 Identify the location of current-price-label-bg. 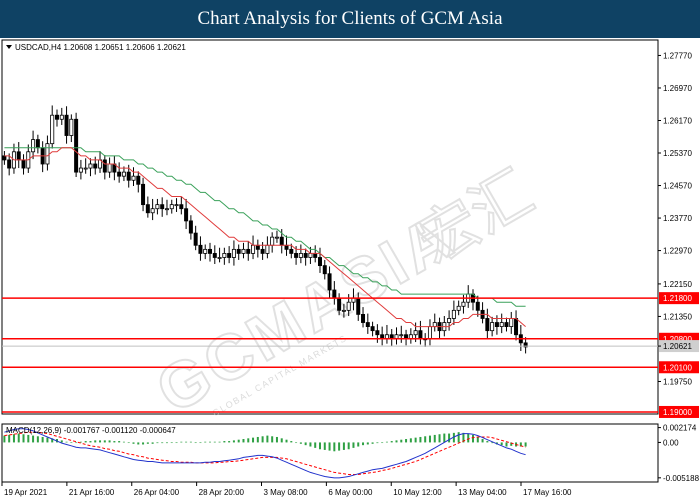
(679, 346).